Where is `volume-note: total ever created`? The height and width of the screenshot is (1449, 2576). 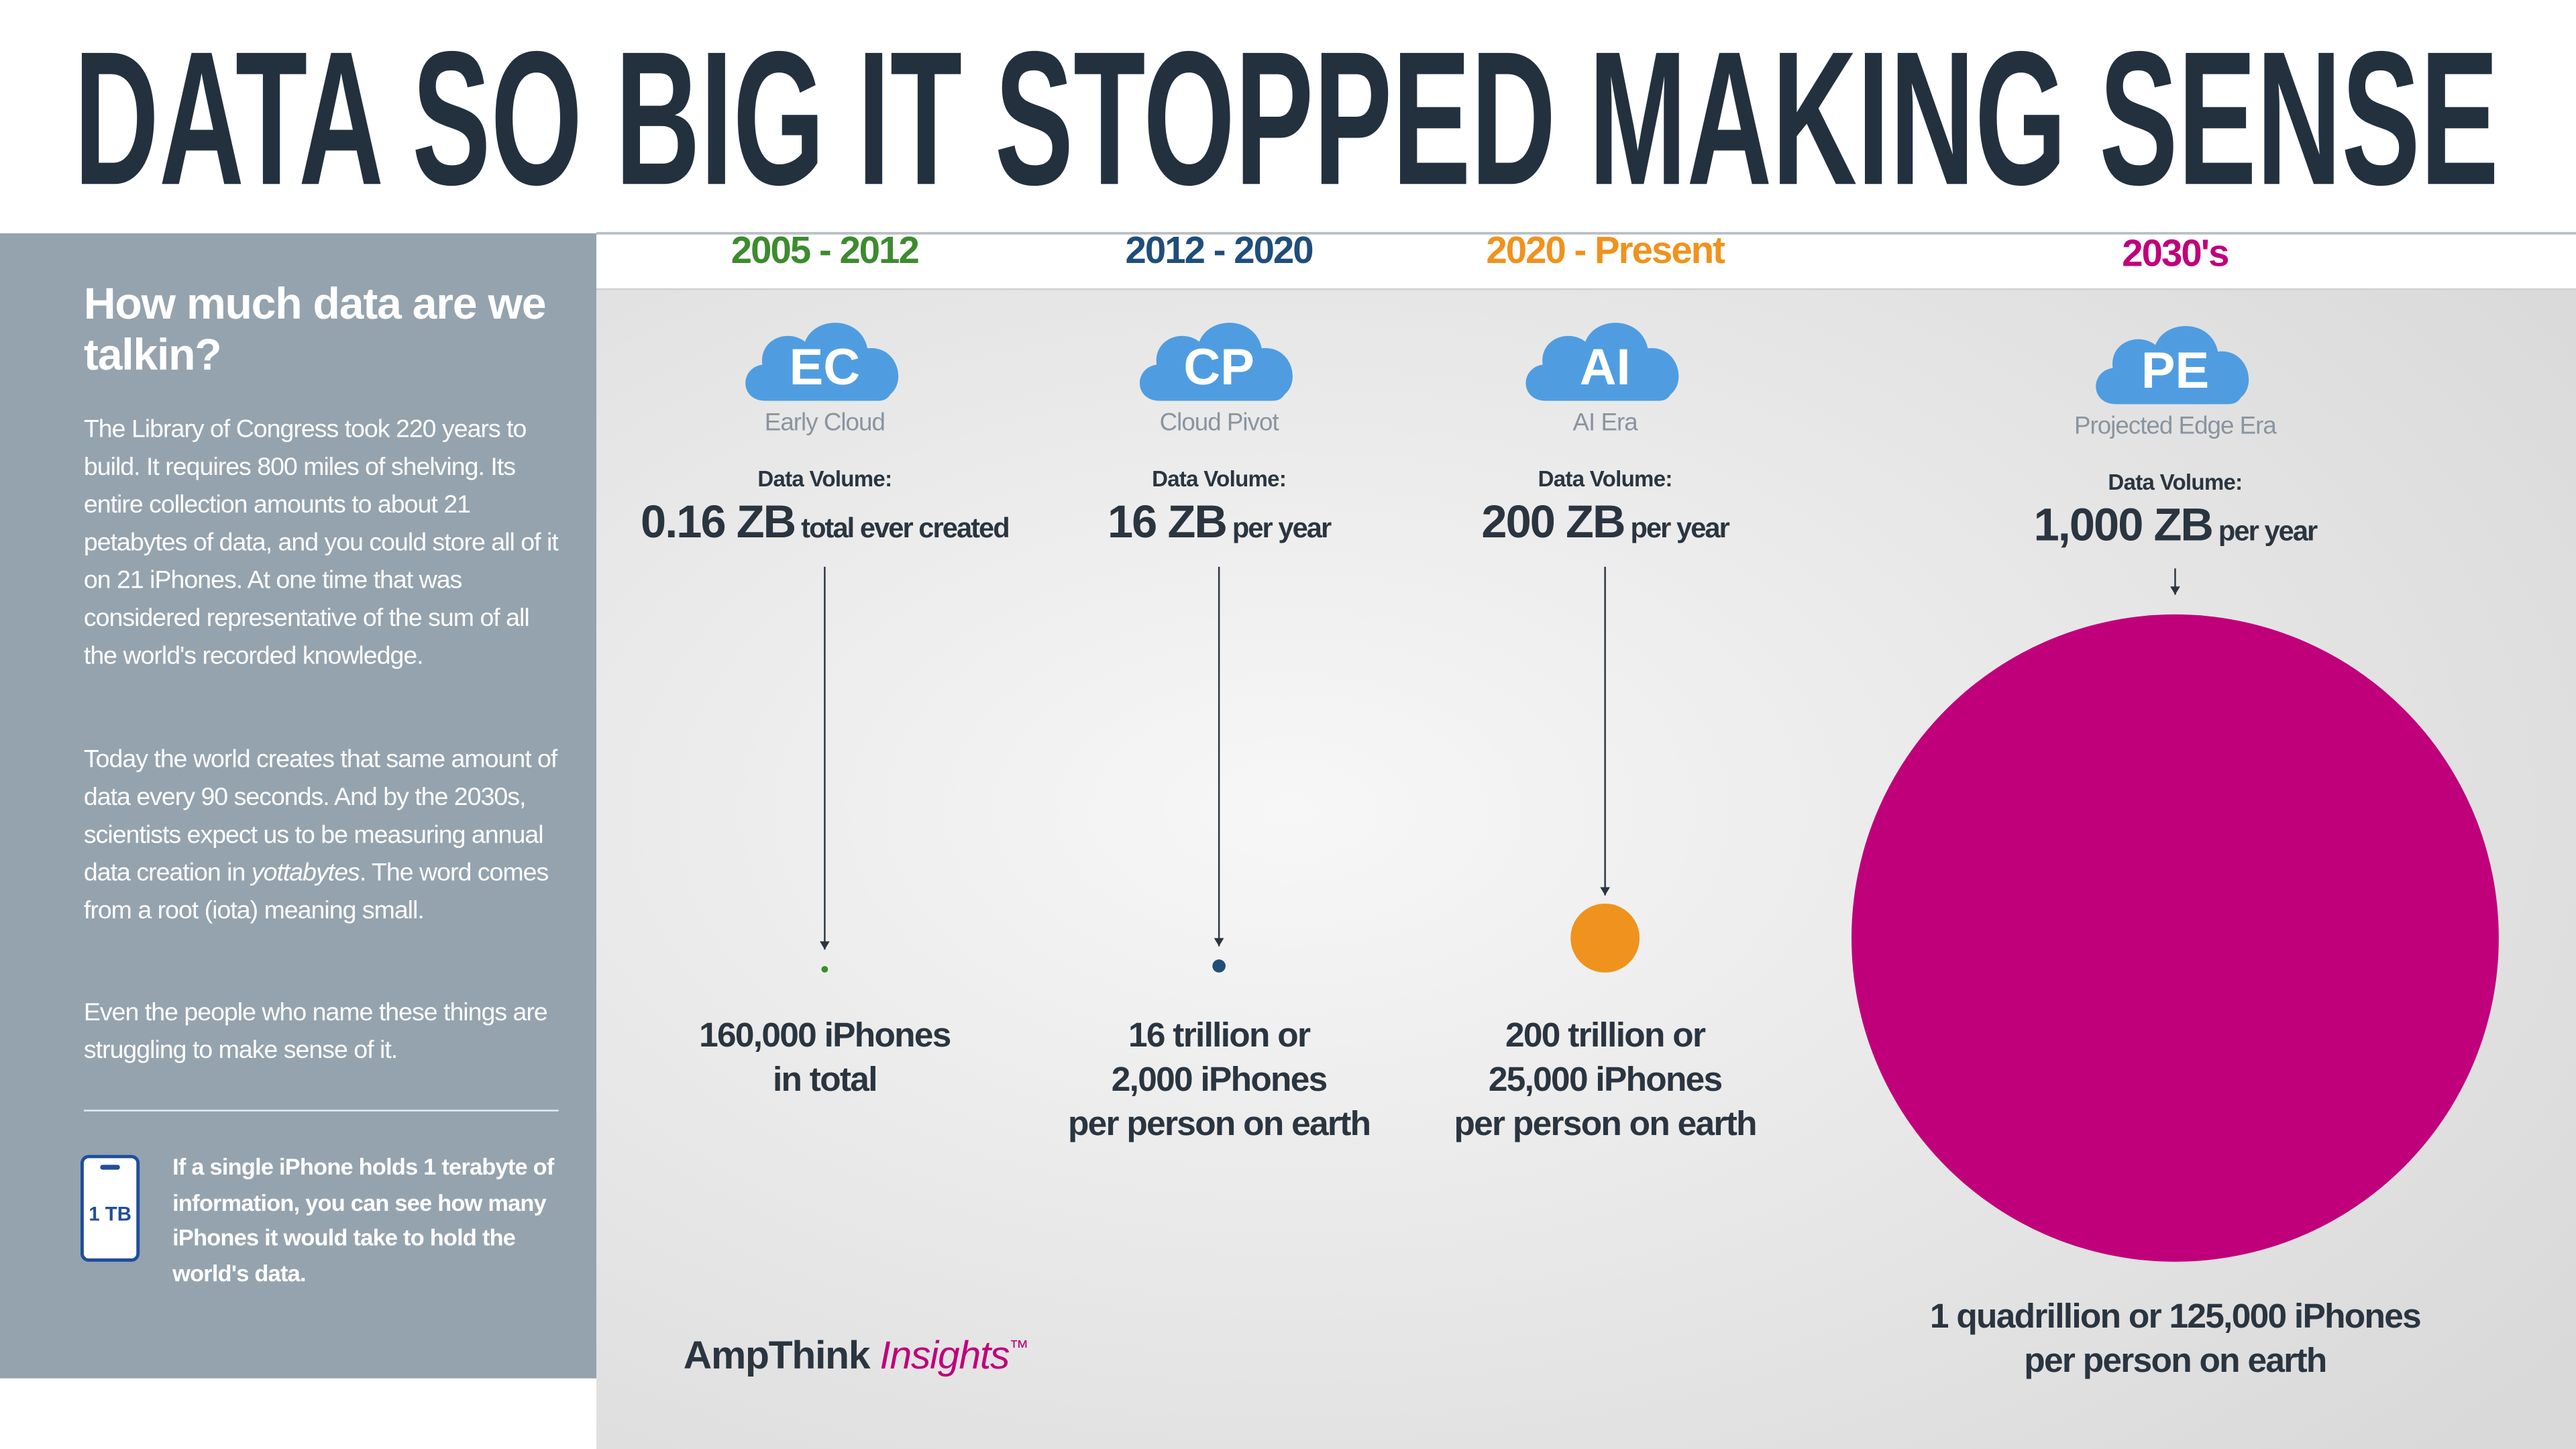
volume-note: total ever created is located at coordinates (905, 528).